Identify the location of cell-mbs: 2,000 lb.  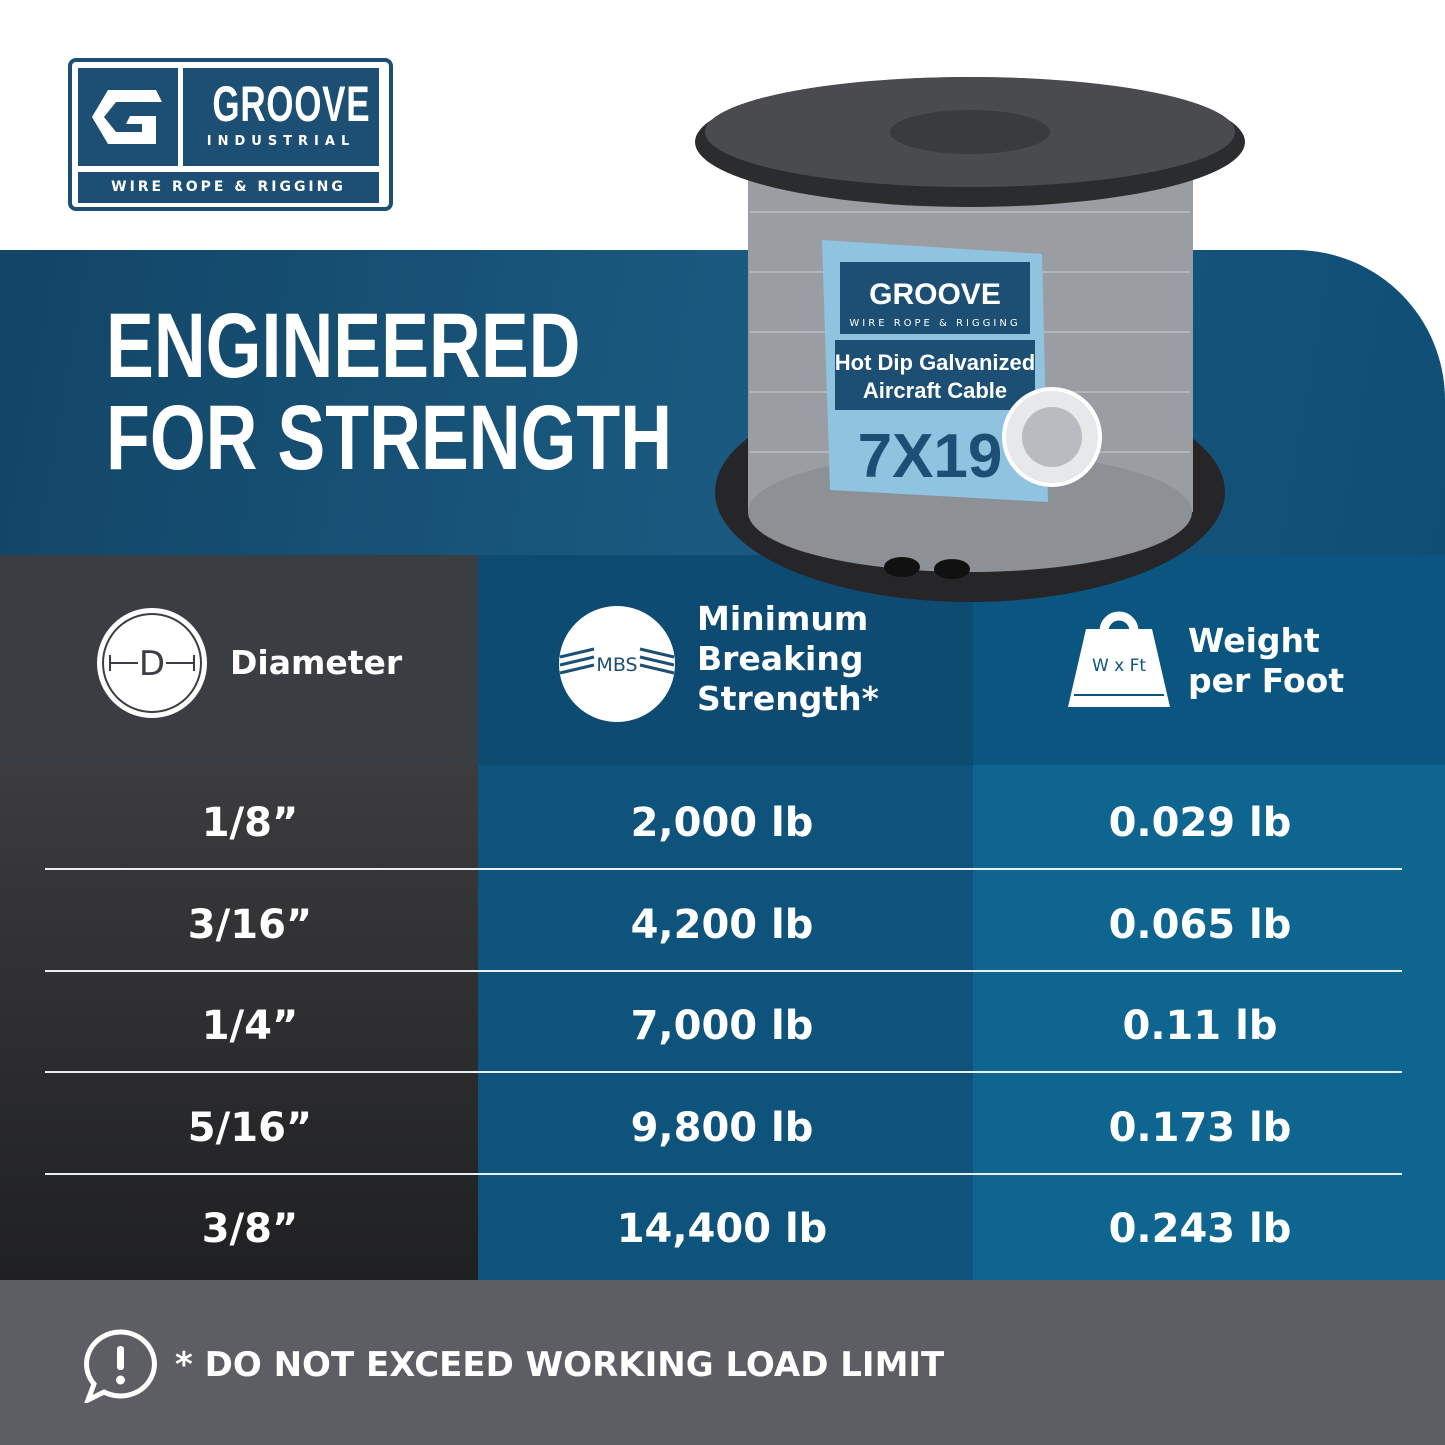
(722, 823).